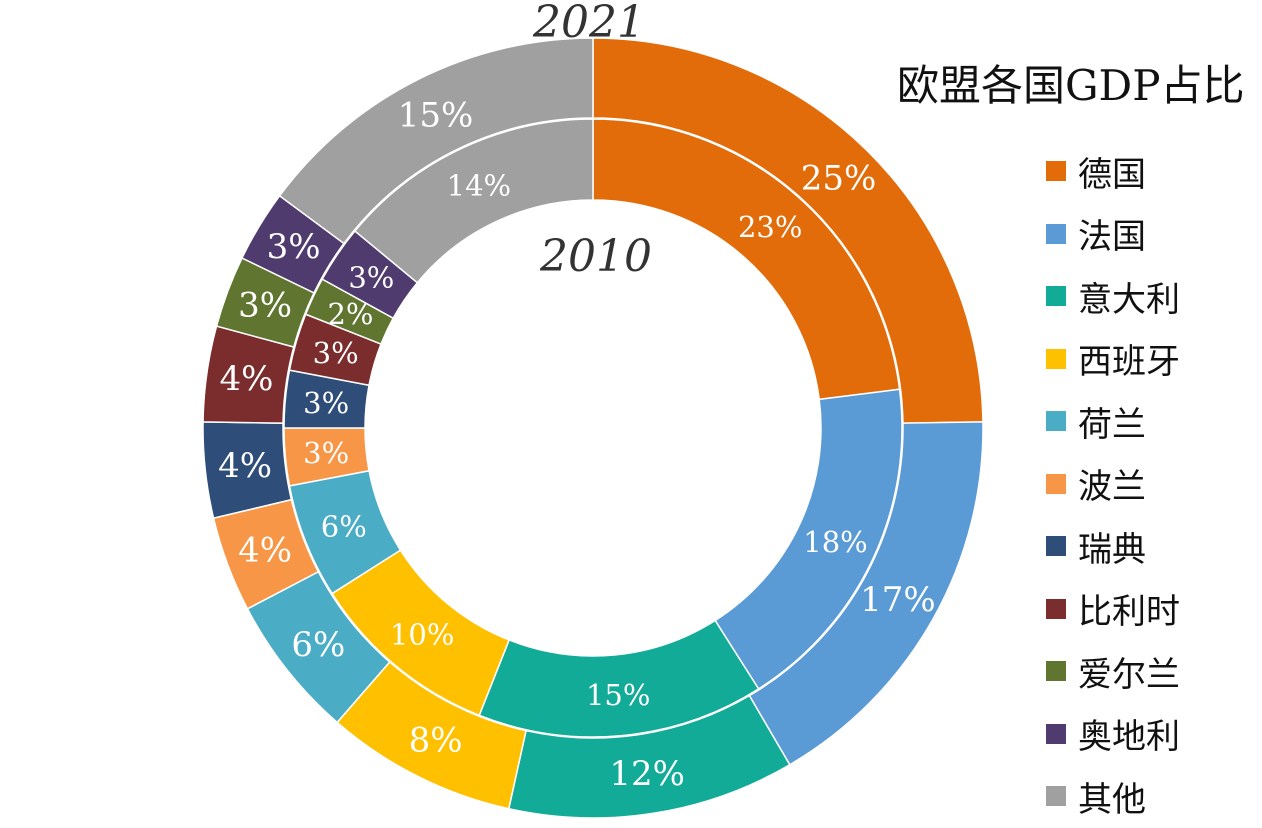 The image size is (1262, 828). I want to click on data-label-2021-法国: 17%, so click(898, 600).